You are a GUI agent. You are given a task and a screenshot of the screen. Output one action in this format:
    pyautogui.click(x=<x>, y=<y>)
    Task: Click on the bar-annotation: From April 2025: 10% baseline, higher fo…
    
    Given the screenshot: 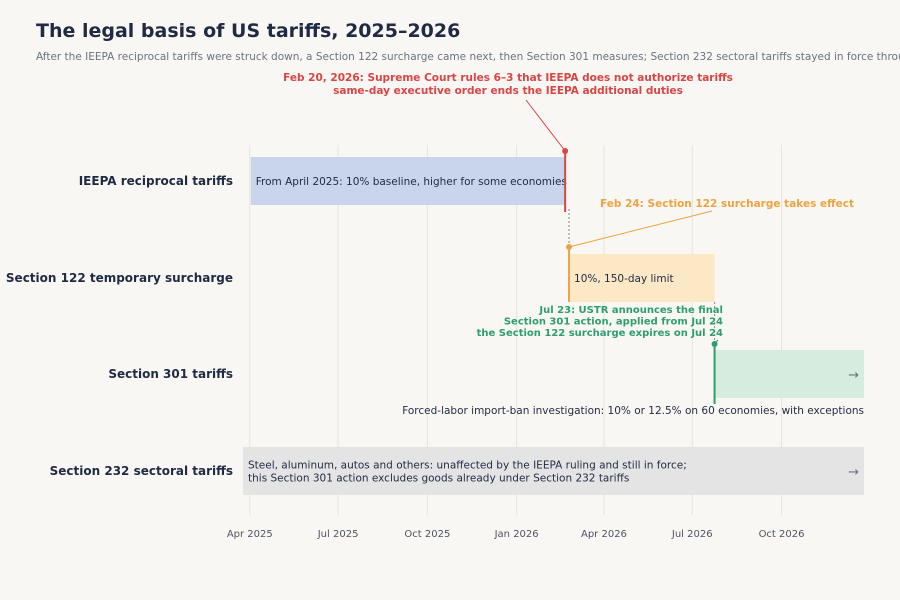 What is the action you would take?
    pyautogui.click(x=411, y=182)
    